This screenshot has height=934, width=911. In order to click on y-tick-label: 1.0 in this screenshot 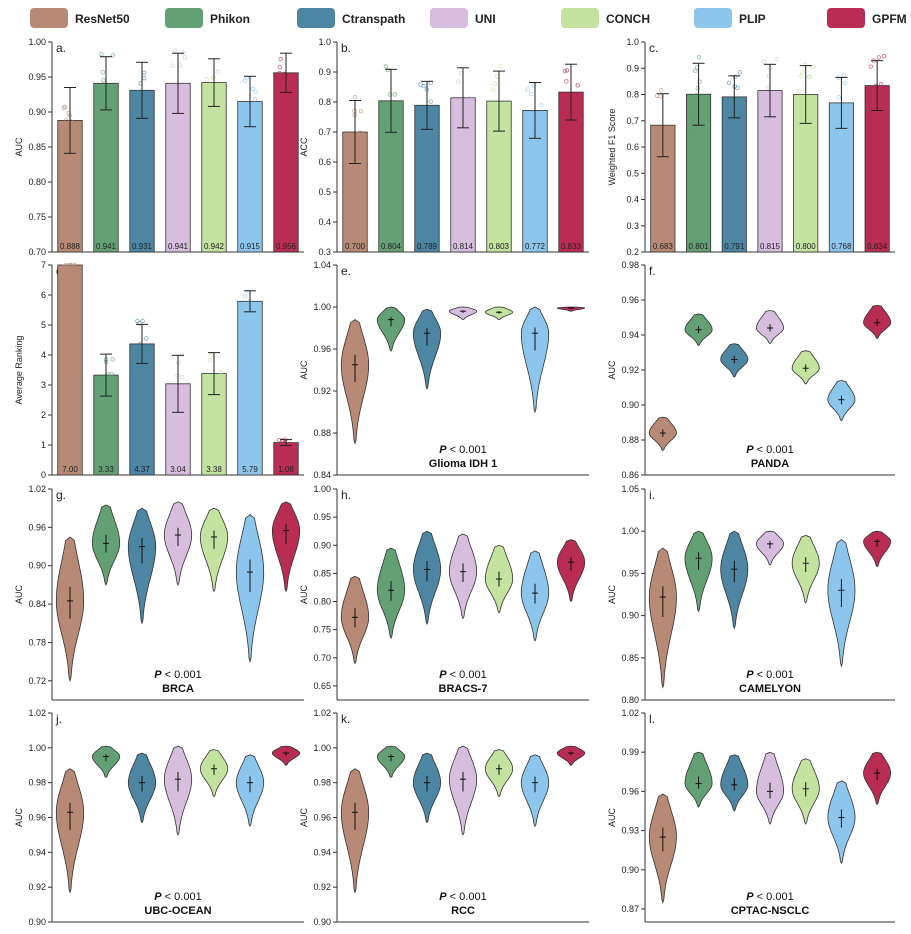, I will do `click(632, 42)`.